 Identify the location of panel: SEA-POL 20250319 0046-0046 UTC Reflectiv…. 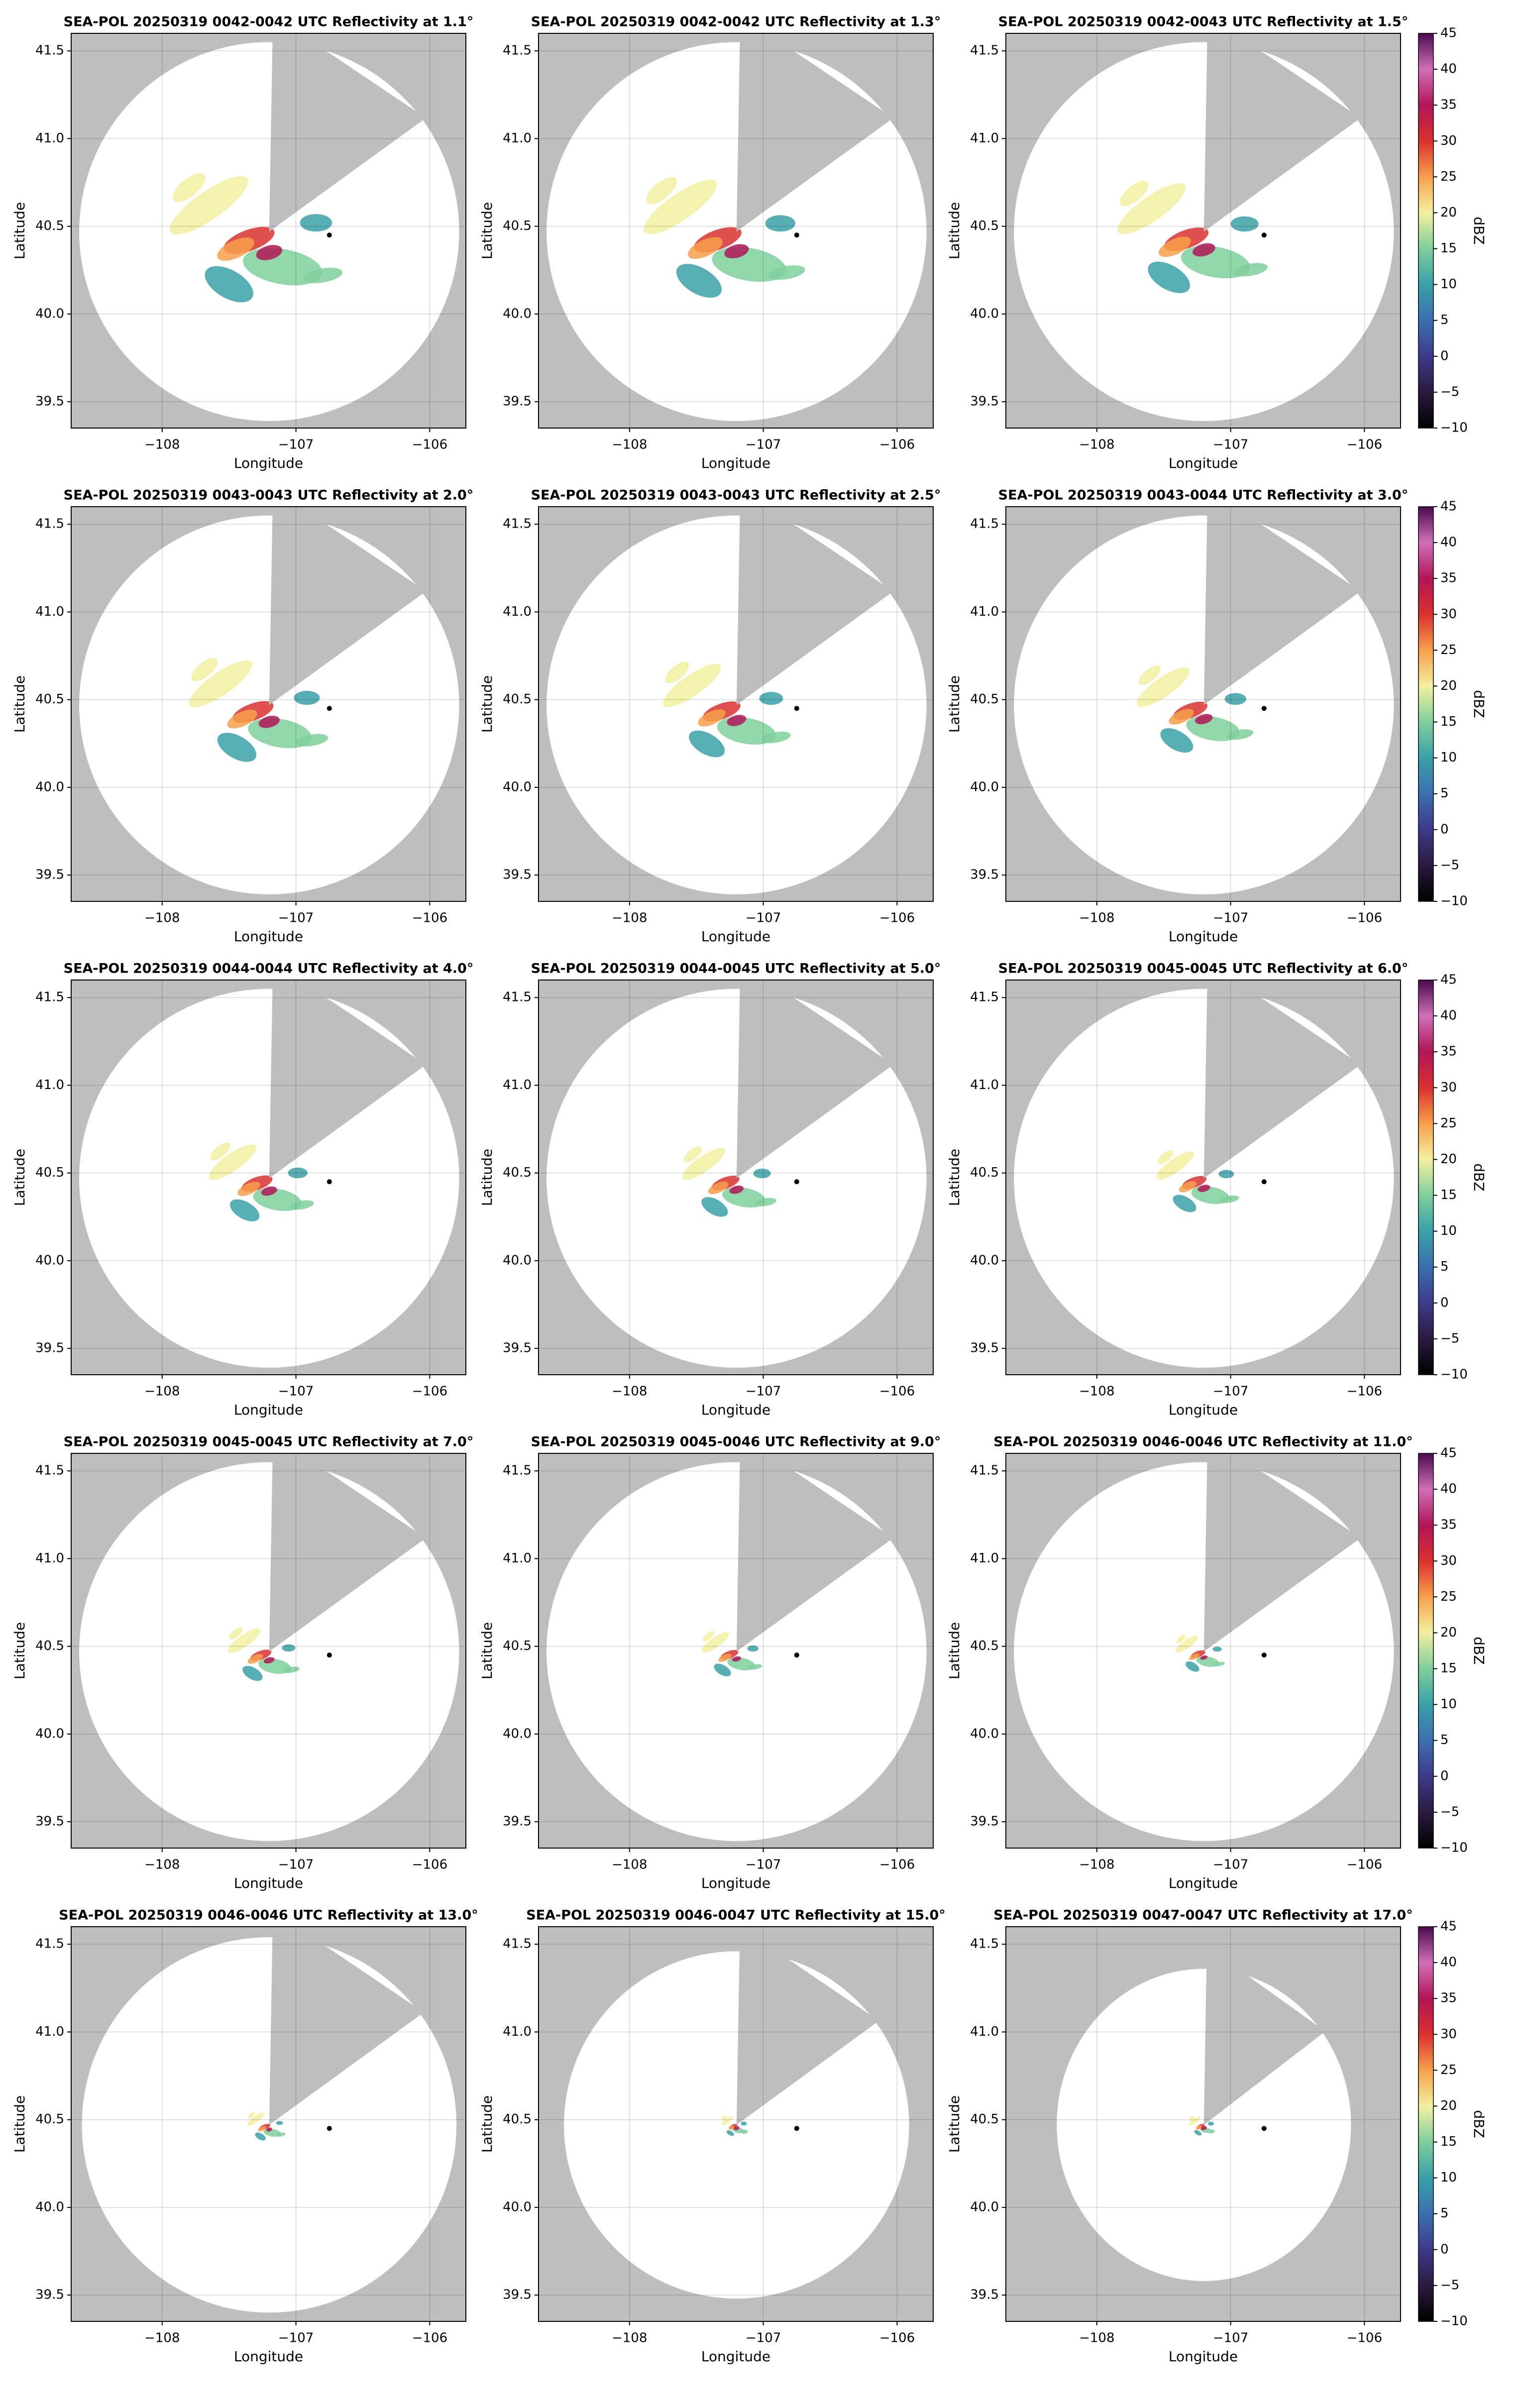
(244, 2136).